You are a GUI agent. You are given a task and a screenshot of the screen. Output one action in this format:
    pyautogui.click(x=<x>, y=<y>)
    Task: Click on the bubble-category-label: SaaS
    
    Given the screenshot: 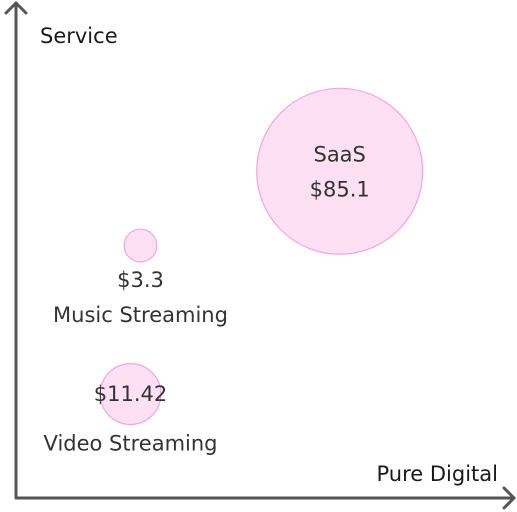 What is the action you would take?
    pyautogui.click(x=339, y=154)
    